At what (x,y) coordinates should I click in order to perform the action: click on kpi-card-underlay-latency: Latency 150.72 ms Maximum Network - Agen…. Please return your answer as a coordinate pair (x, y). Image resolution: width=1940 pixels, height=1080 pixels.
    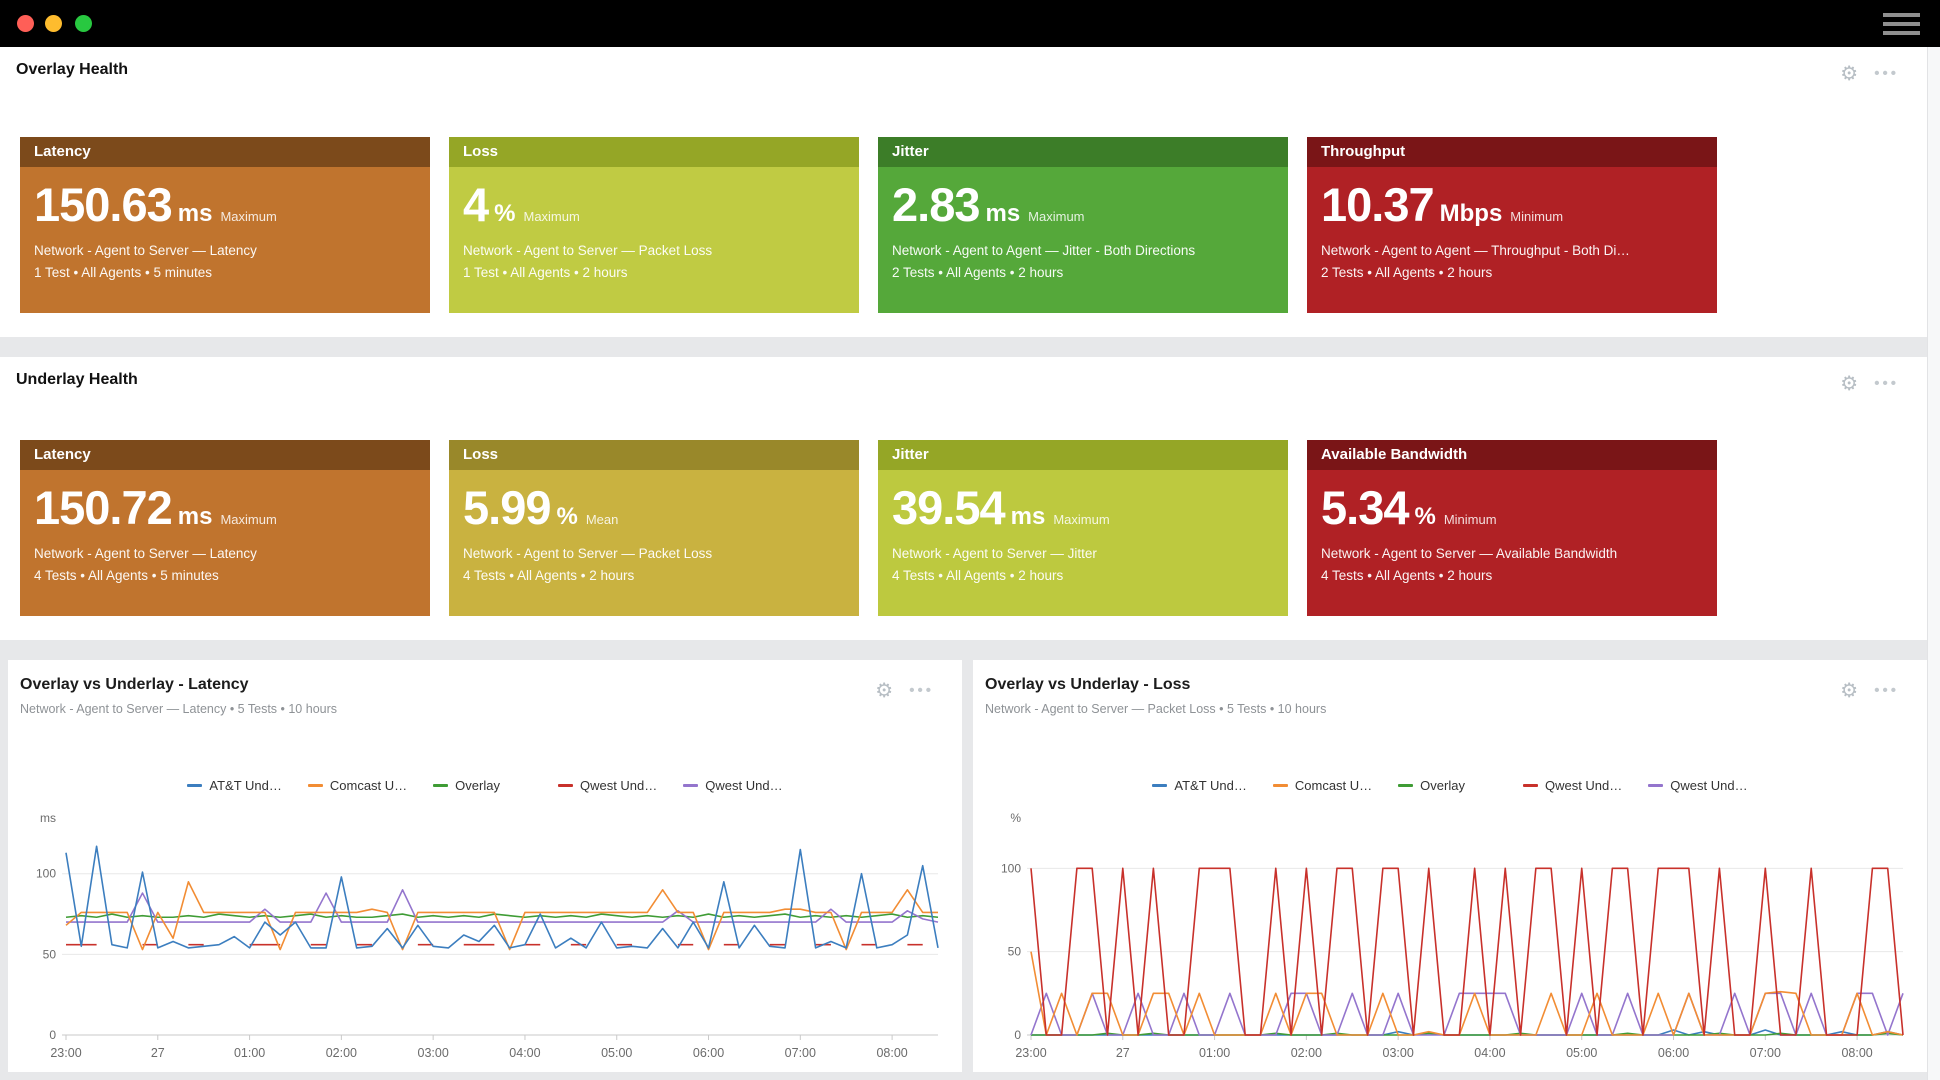
    Looking at the image, I should click on (225, 528).